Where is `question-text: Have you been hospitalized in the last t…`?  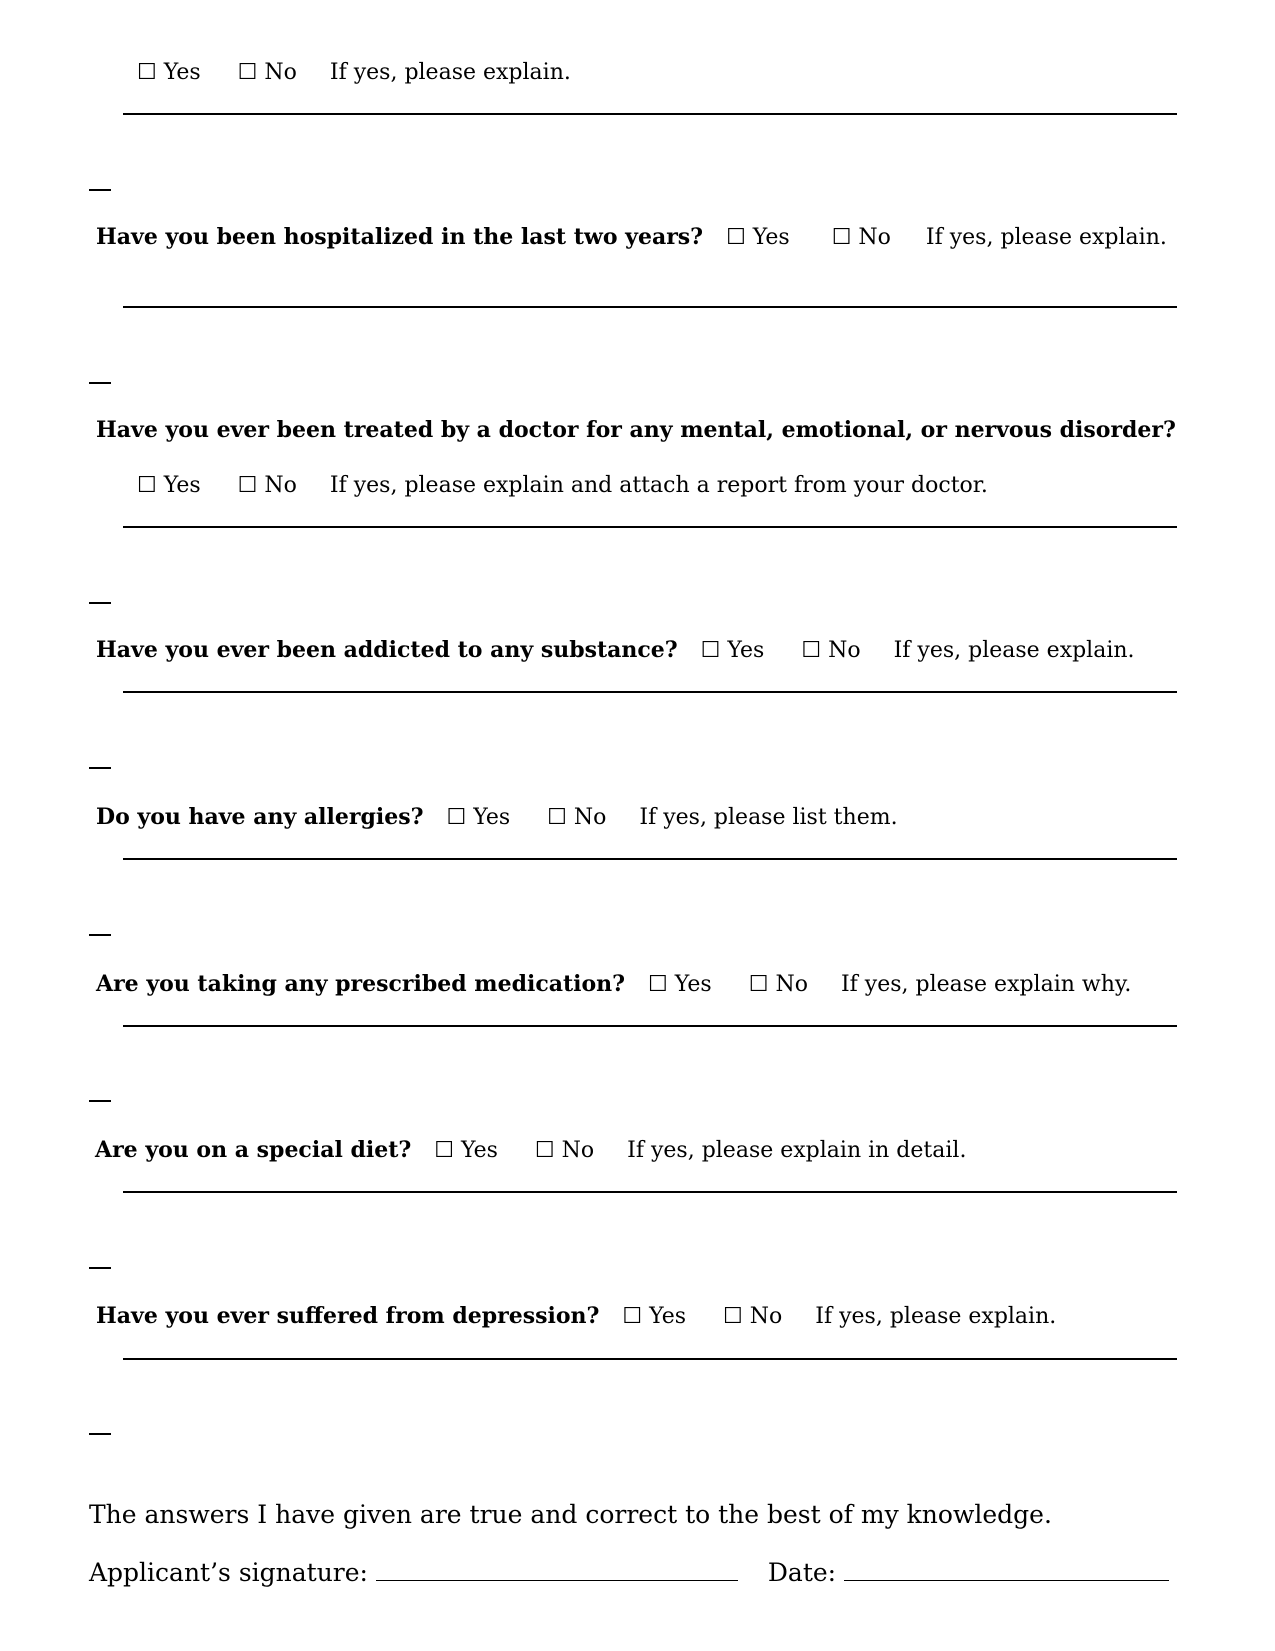 question-text: Have you been hospitalized in the last t… is located at coordinates (400, 237).